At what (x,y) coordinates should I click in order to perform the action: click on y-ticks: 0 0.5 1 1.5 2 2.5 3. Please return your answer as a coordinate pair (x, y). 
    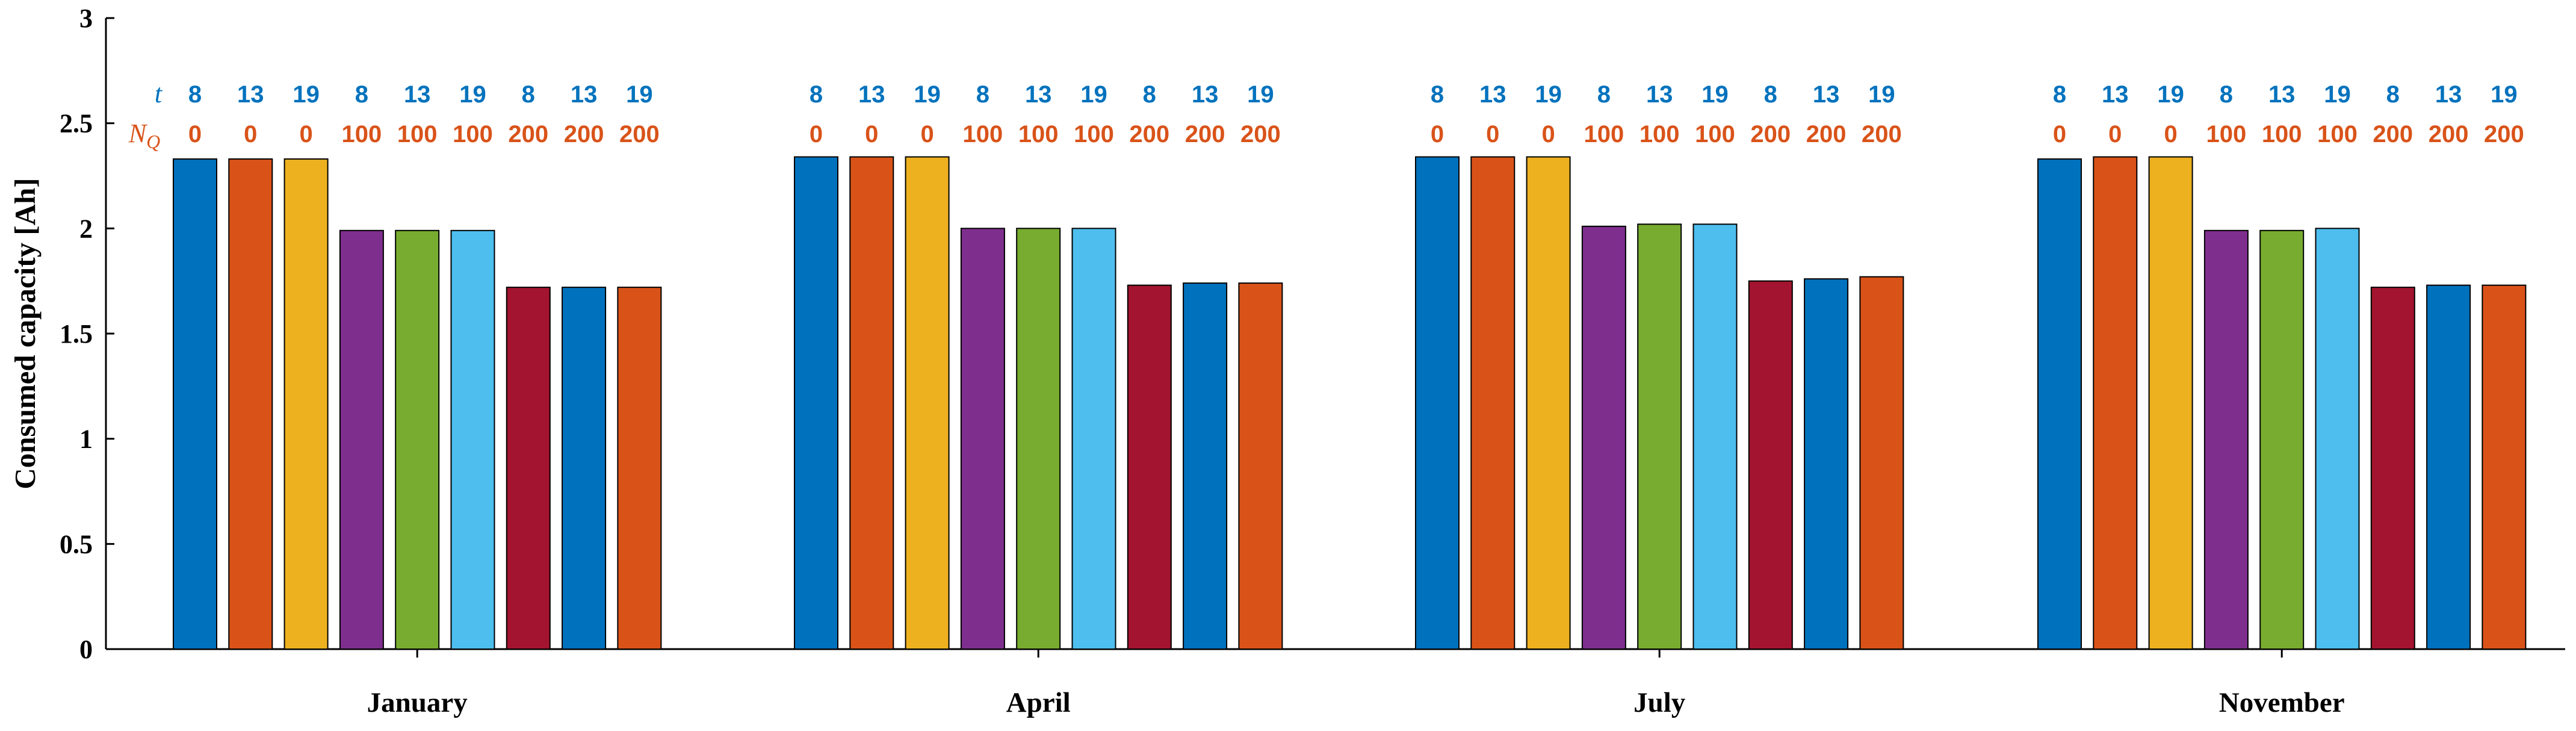
    Looking at the image, I should click on (87, 334).